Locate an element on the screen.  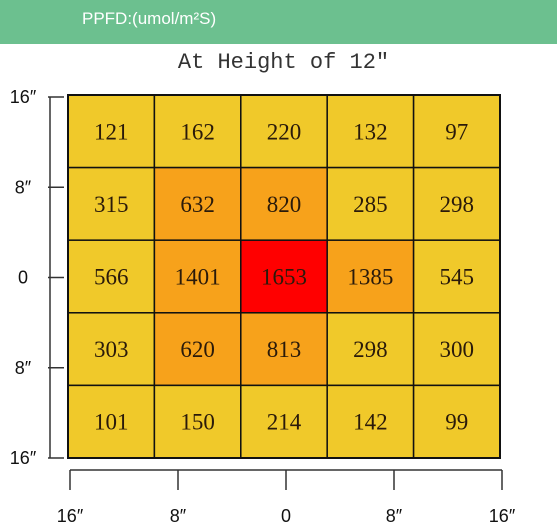
heatmap-cell-r3-c1 is located at coordinates (111, 276).